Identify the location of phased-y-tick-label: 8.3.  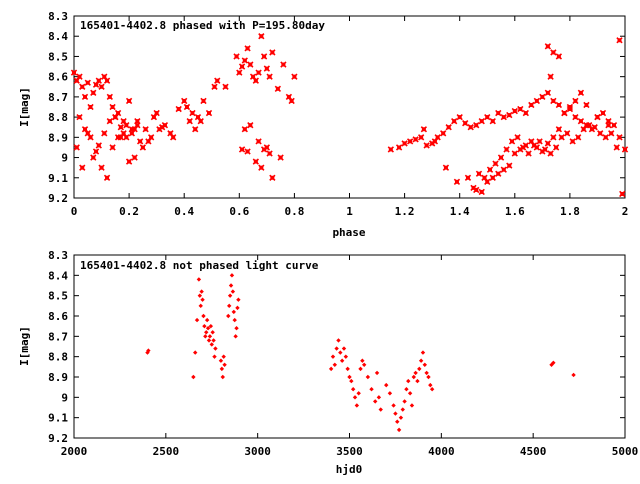
(58, 16).